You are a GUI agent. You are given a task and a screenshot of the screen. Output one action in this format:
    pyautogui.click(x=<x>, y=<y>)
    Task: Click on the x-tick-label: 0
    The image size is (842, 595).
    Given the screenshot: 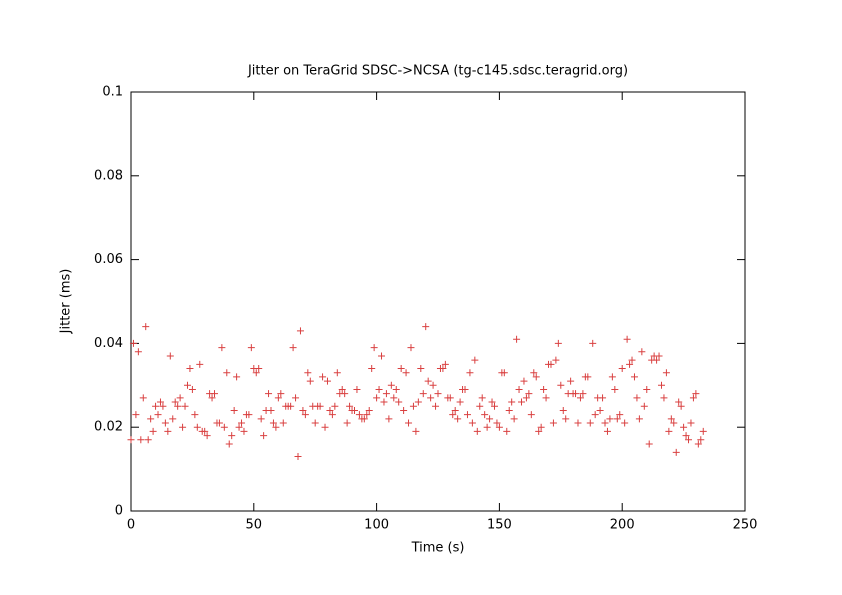 What is the action you would take?
    pyautogui.click(x=131, y=525)
    